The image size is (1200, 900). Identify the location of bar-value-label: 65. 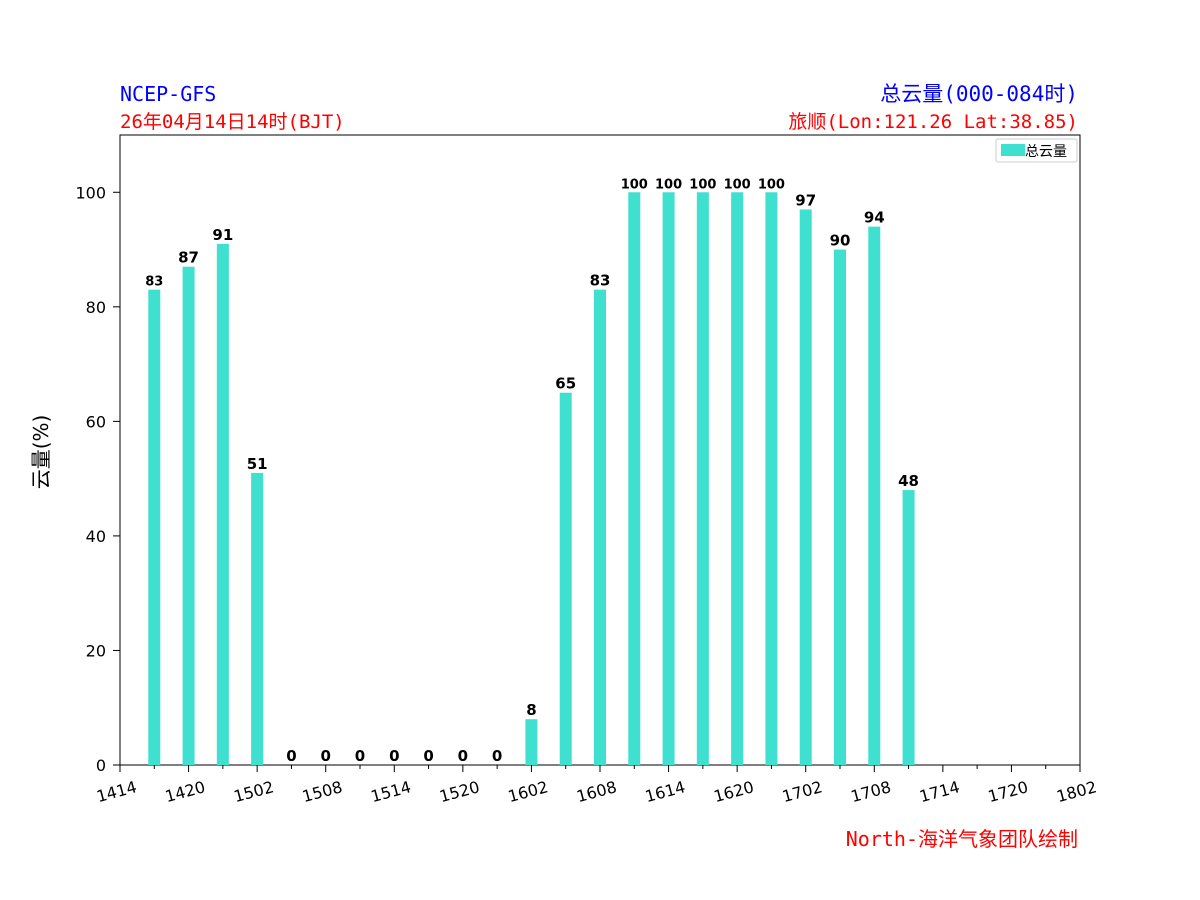
(565, 384).